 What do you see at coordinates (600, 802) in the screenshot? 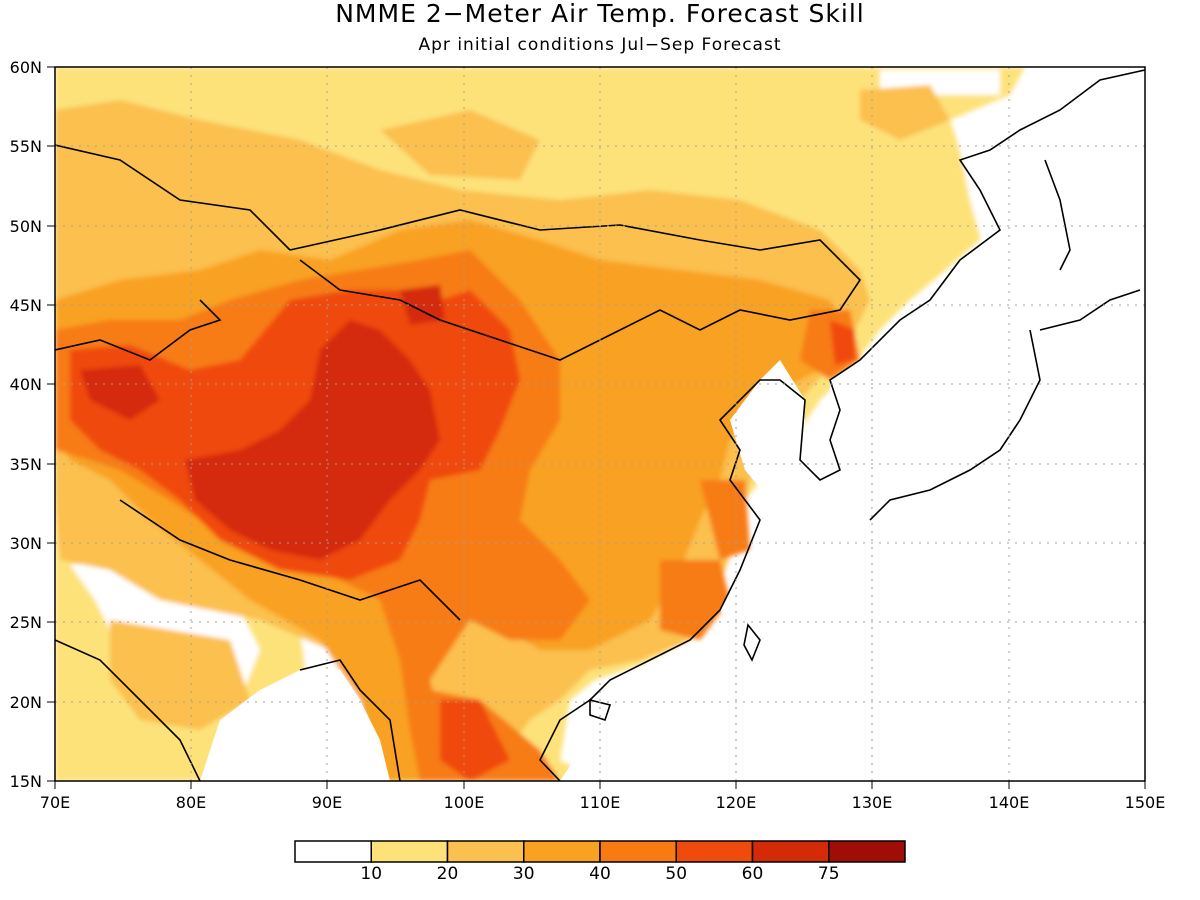
I see `xtick-label: 110E` at bounding box center [600, 802].